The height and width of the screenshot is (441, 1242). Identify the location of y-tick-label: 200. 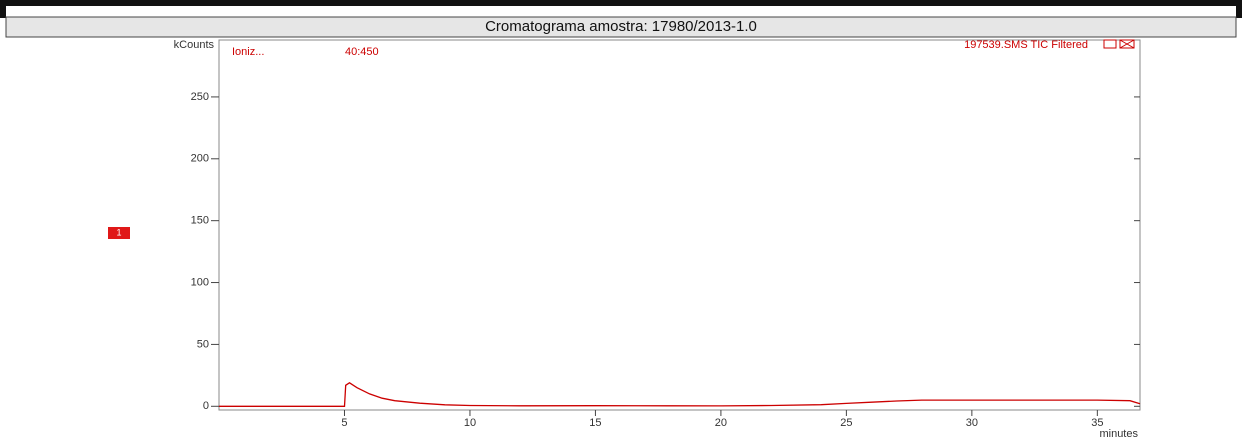
(200, 159).